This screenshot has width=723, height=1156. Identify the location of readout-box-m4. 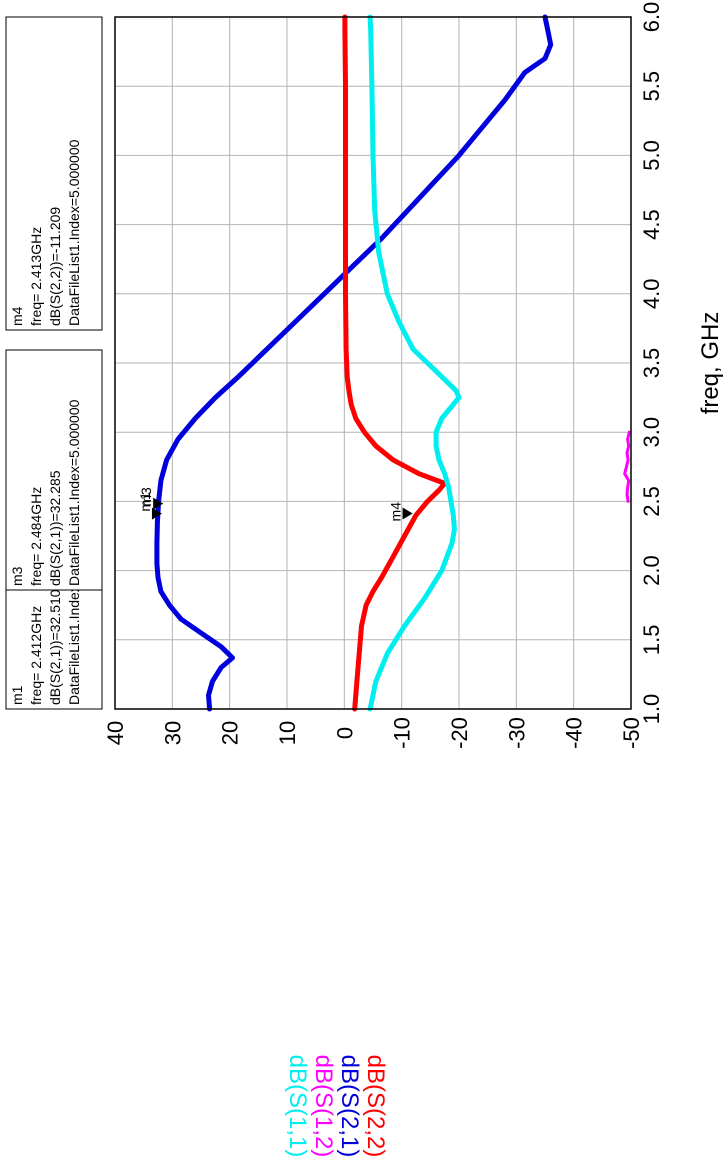
(54, 173).